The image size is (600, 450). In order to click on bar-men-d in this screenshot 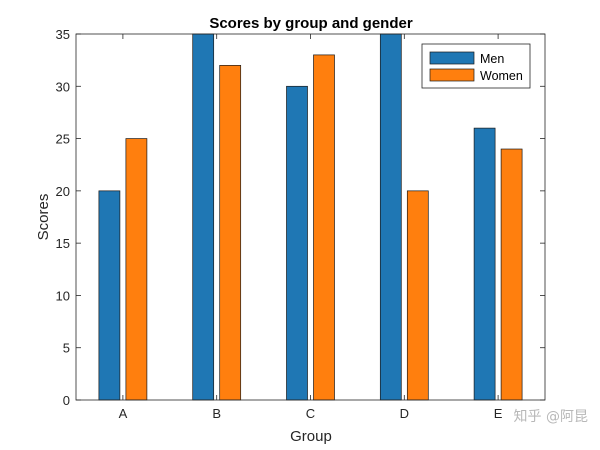, I will do `click(390, 217)`.